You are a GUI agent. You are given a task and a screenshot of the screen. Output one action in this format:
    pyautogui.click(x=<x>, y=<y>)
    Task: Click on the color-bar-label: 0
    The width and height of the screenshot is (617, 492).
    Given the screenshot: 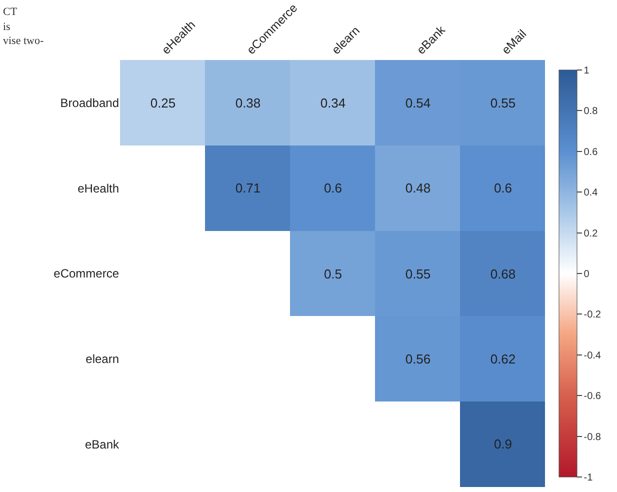 What is the action you would take?
    pyautogui.click(x=587, y=274)
    